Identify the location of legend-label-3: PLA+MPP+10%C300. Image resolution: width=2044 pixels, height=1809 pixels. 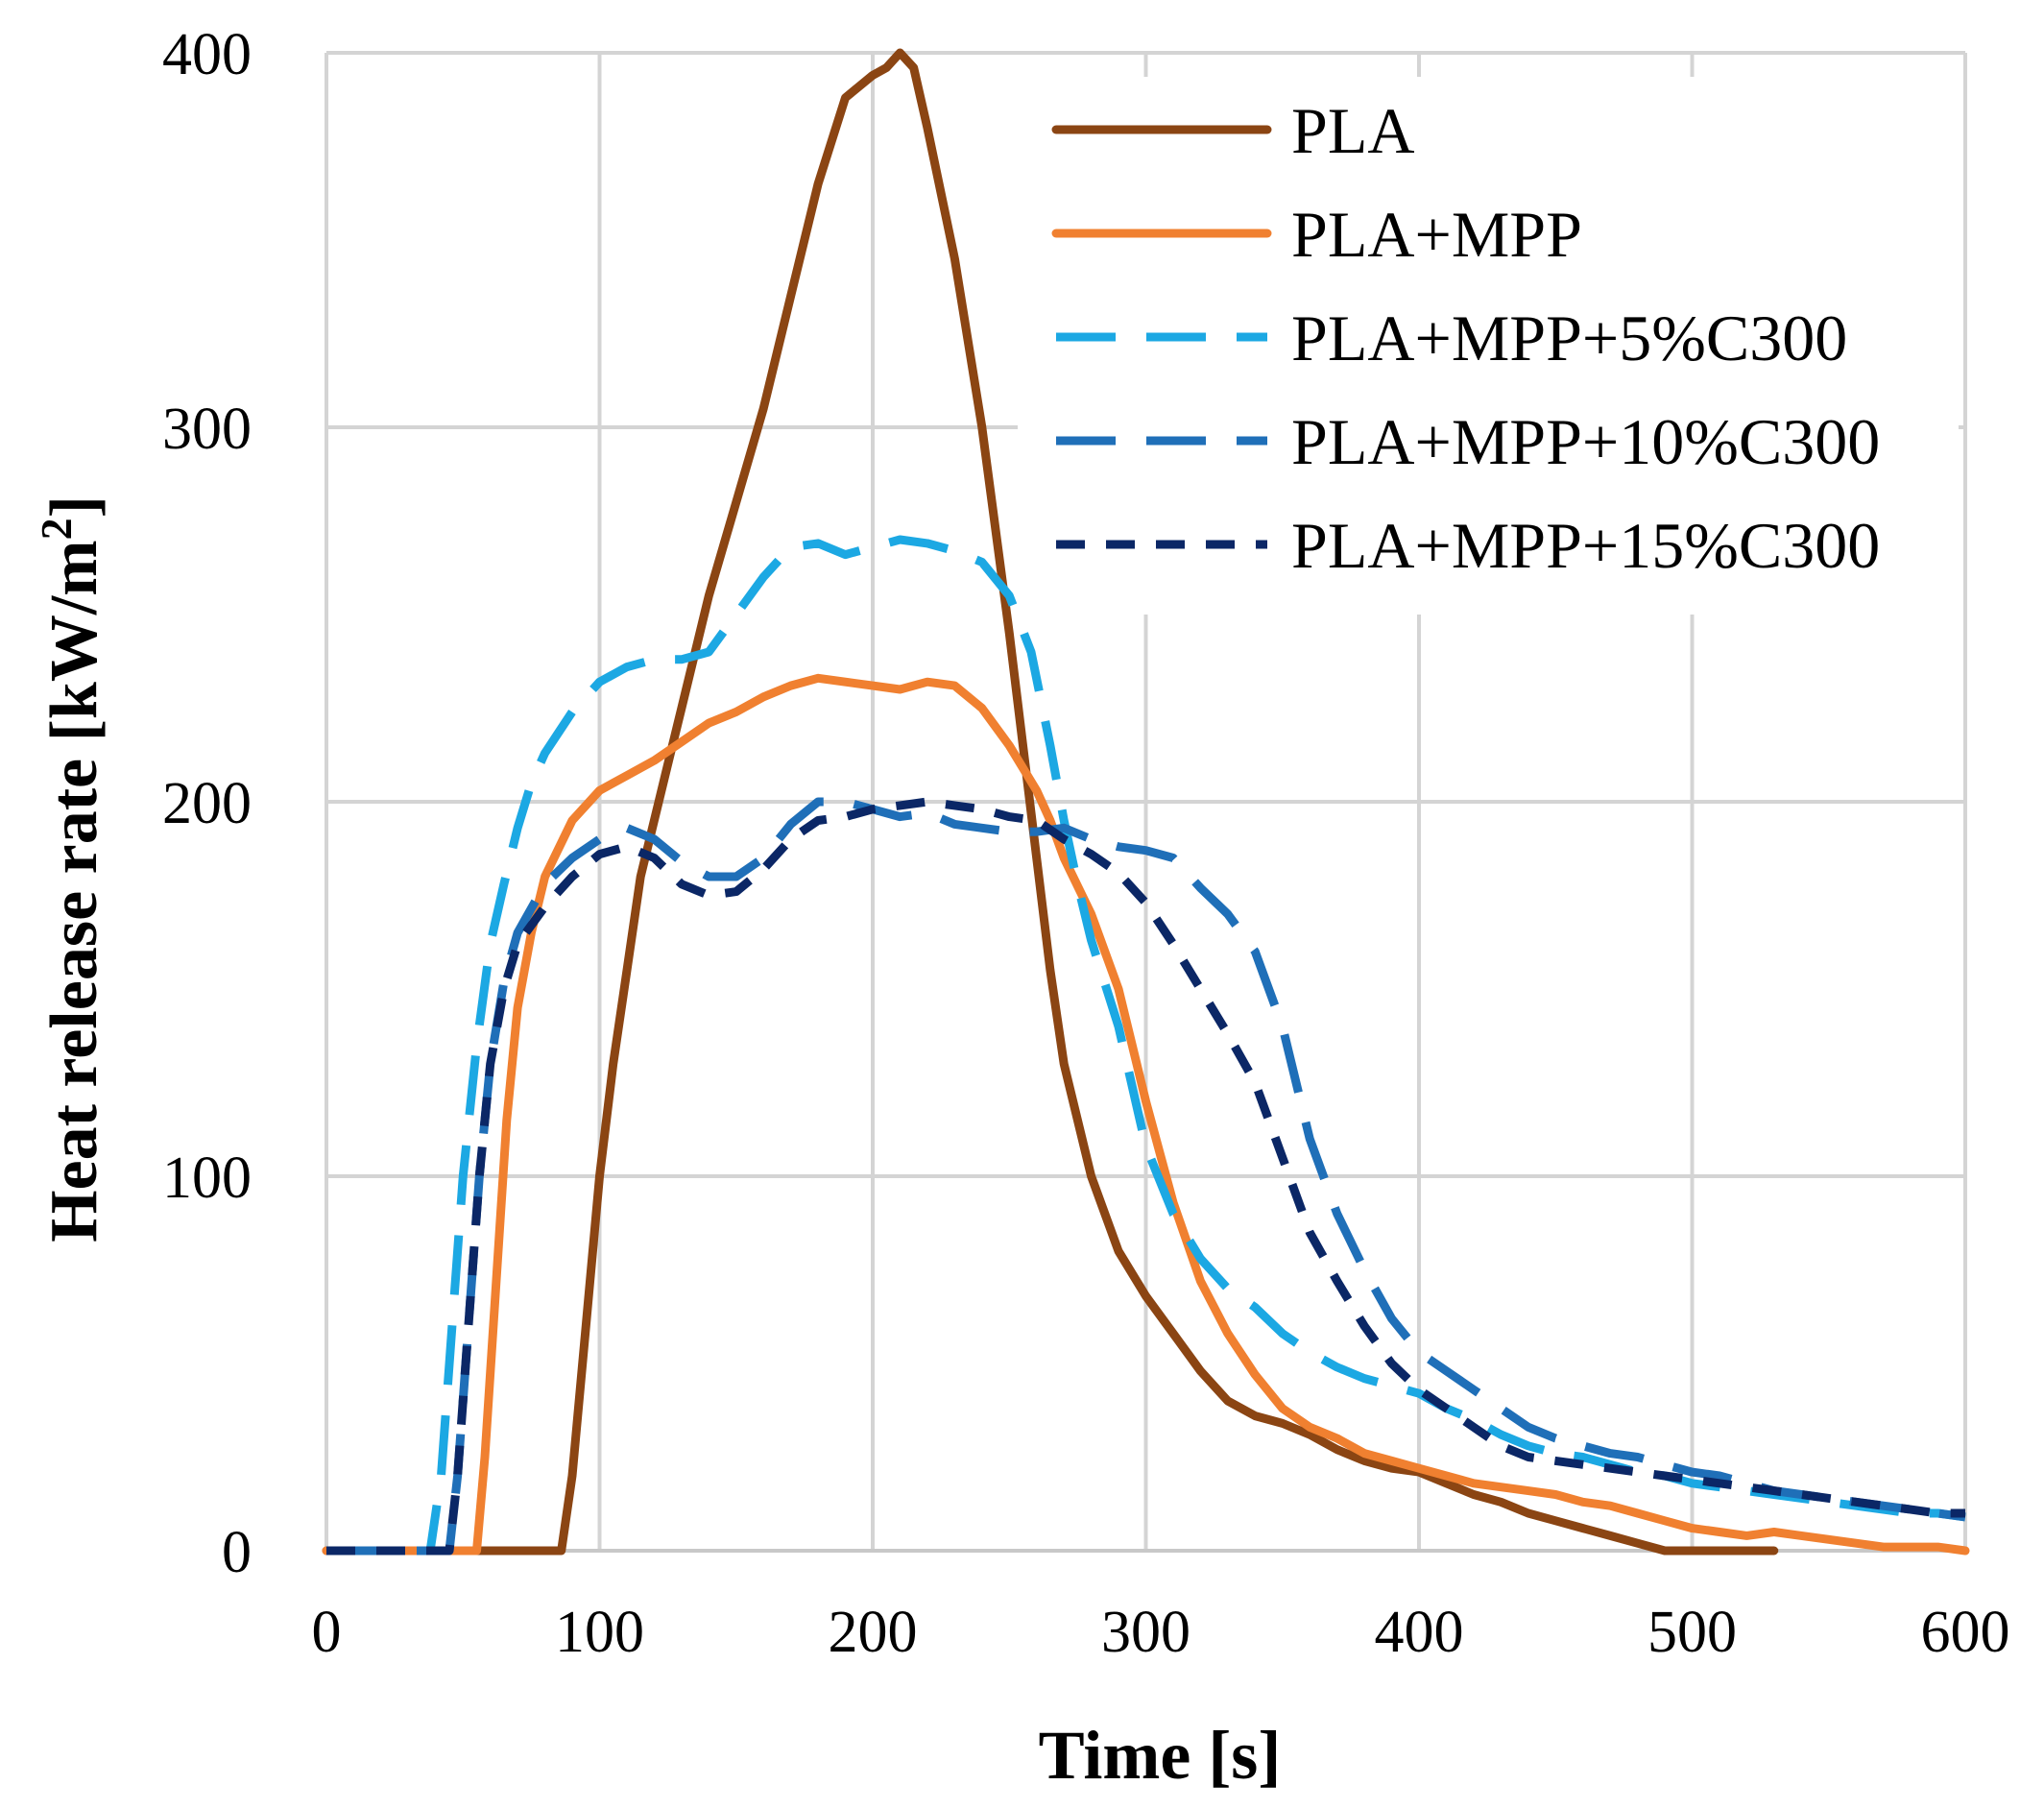
(1585, 441).